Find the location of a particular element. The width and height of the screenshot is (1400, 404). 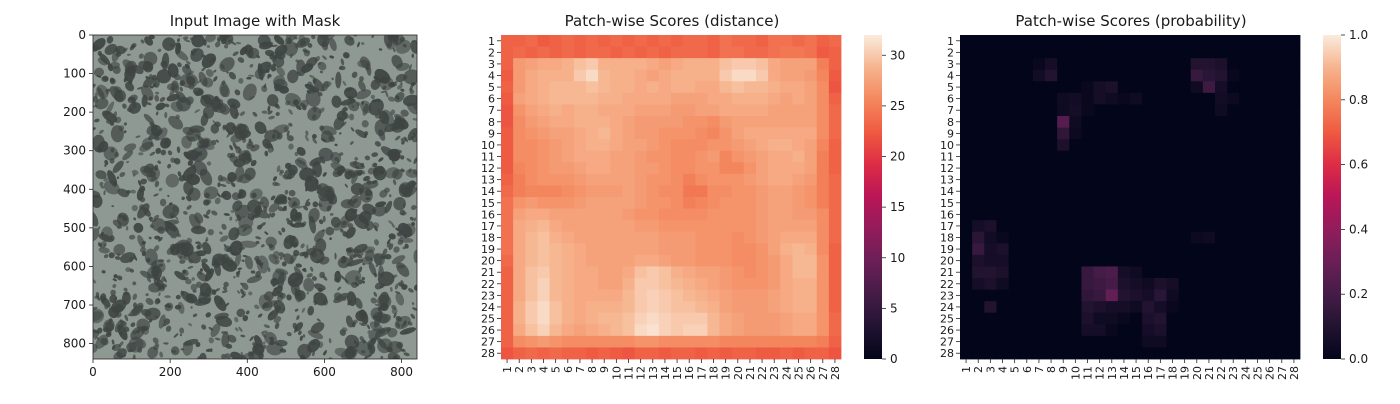

col-tick-label: 19 is located at coordinates (726, 373).